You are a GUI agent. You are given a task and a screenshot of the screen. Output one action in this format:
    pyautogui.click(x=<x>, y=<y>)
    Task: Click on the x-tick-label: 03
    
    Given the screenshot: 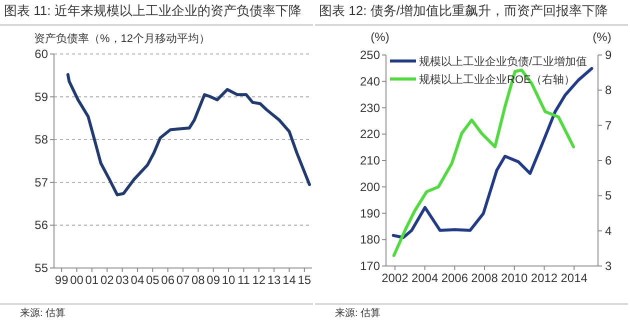 What is the action you would take?
    pyautogui.click(x=123, y=280)
    